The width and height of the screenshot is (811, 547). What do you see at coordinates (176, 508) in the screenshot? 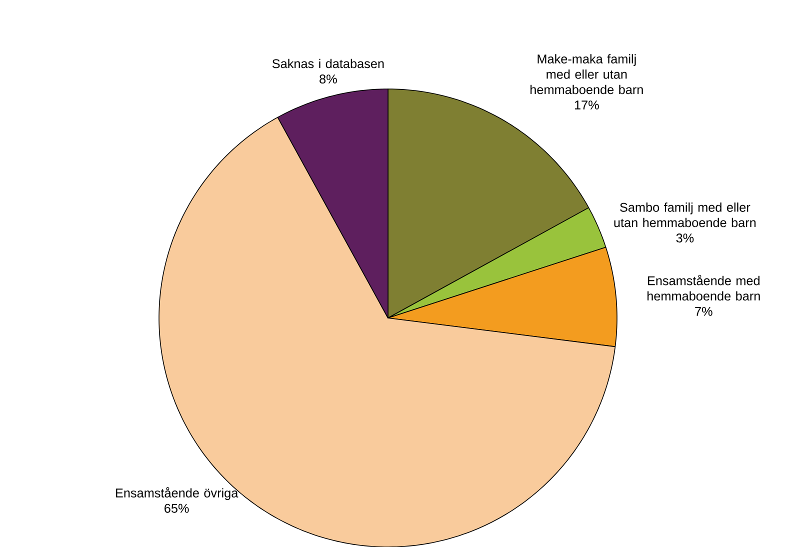
I see `data-label: 65%` at bounding box center [176, 508].